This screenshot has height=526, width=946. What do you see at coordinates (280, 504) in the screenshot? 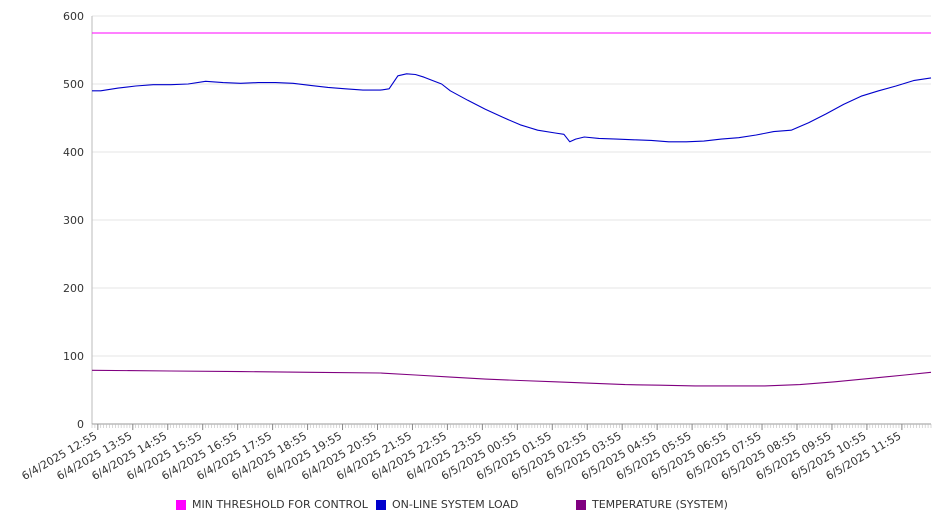
I see `legend-label-threshold: MIN THRESHOLD FOR CONTROL` at bounding box center [280, 504].